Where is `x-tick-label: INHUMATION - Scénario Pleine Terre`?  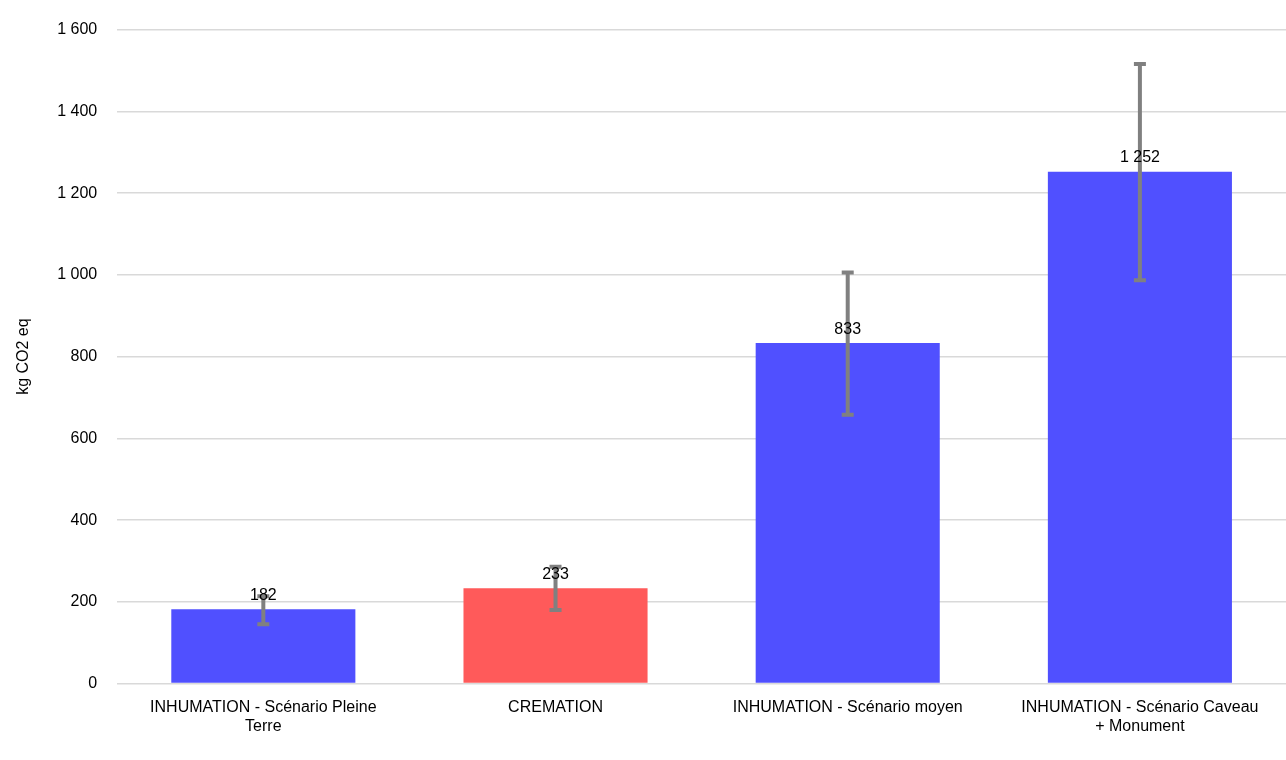 x-tick-label: INHUMATION - Scénario Pleine Terre is located at coordinates (263, 715).